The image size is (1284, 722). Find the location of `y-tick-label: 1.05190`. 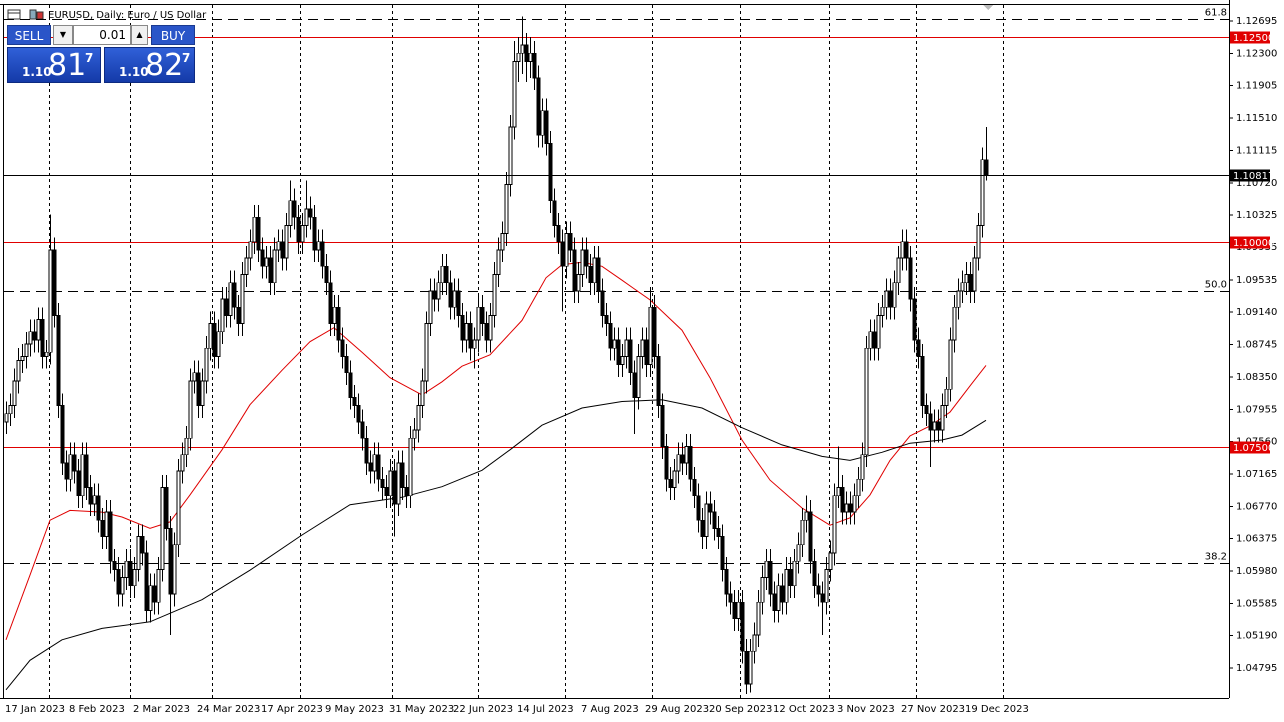

y-tick-label: 1.05190 is located at coordinates (1256, 636).